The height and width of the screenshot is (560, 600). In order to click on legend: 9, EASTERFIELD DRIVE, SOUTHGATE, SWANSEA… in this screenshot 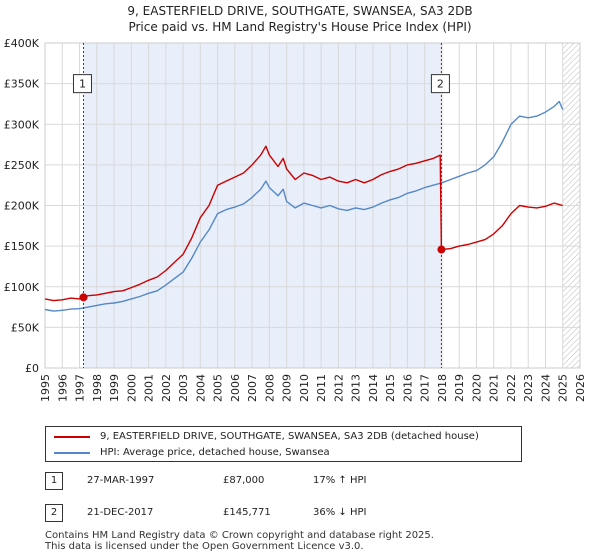, I will do `click(283, 444)`.